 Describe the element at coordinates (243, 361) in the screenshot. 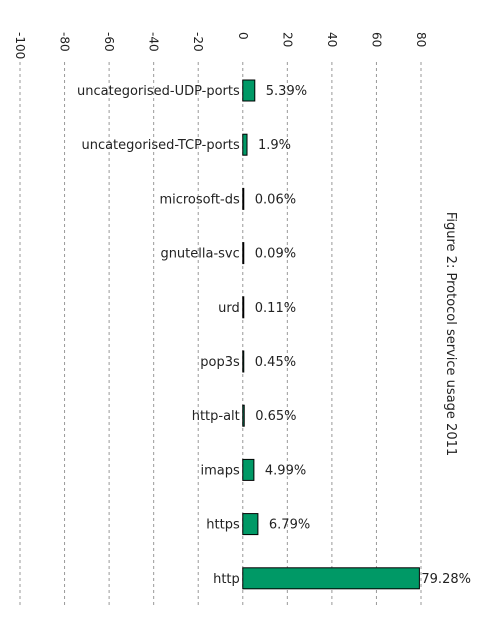

I see `bar-pop3s` at that location.